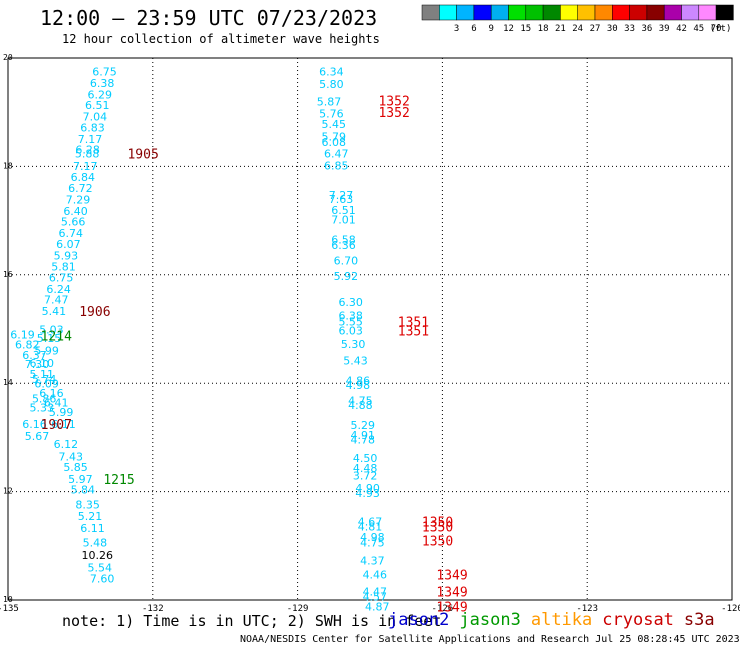 Image resolution: width=740 pixels, height=650 pixels. I want to click on swh-value: 5.67, so click(37, 436).